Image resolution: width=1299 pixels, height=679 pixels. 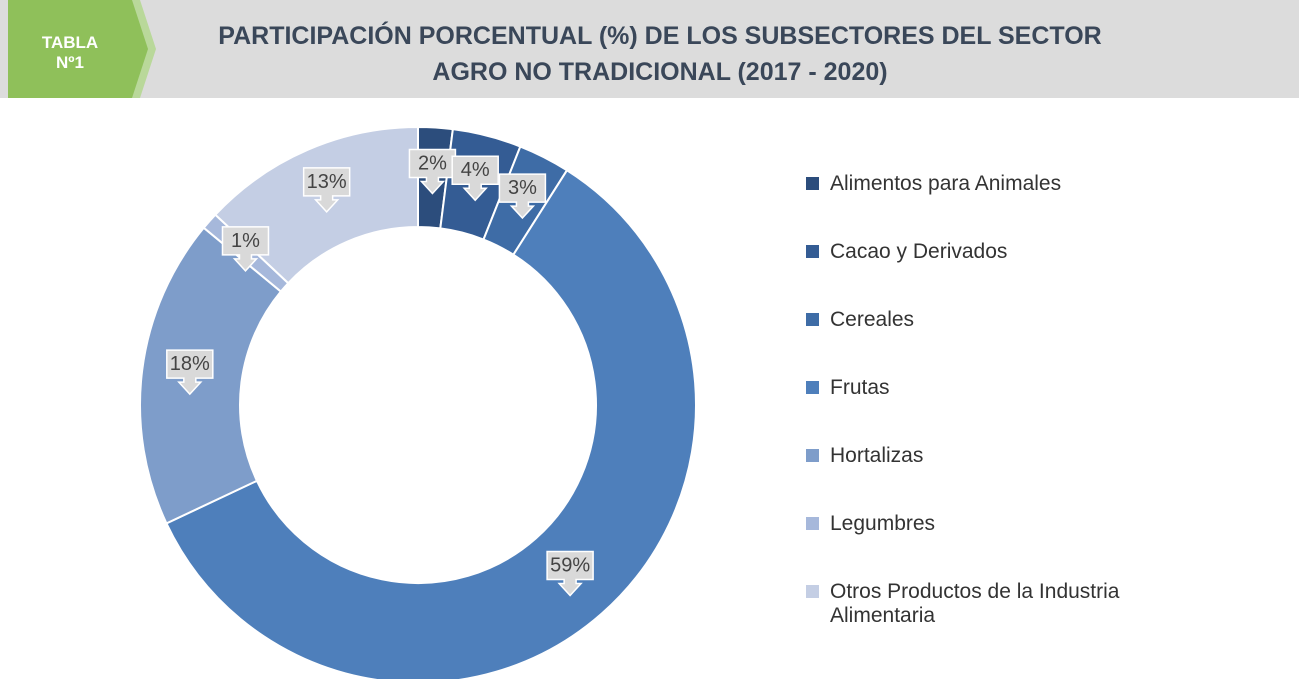 What do you see at coordinates (659, 72) in the screenshot?
I see `chart-title: AGRO NO TRADICIONAL (2017 - 2020)` at bounding box center [659, 72].